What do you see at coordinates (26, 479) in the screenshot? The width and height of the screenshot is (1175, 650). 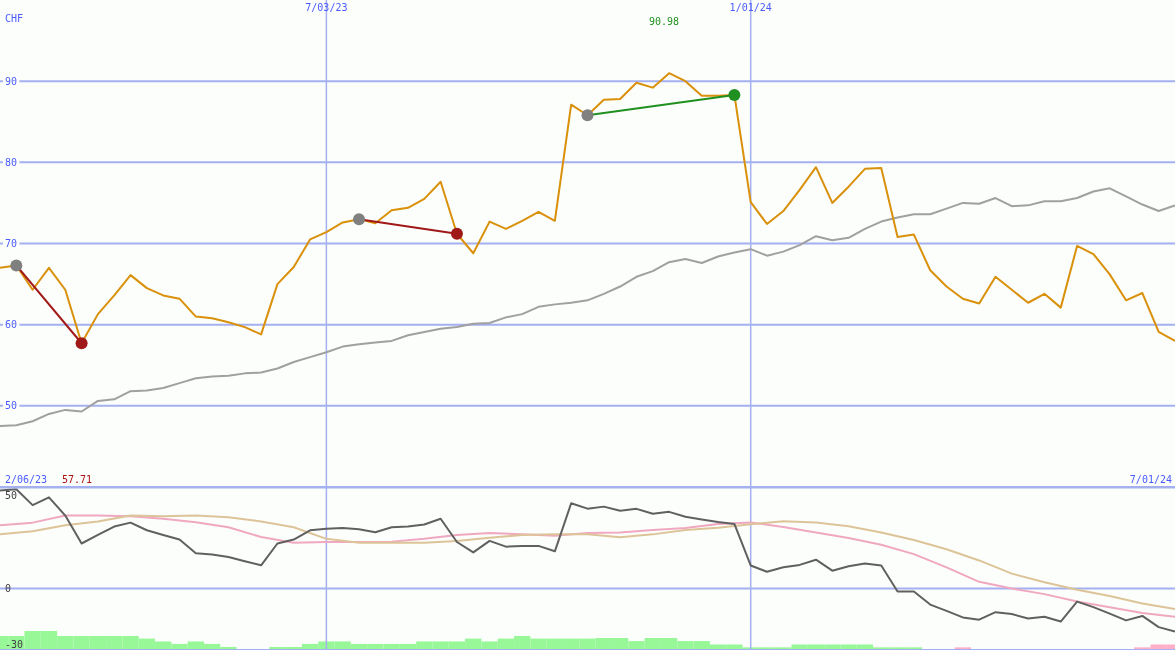 I see `annotation: 2/06/23` at bounding box center [26, 479].